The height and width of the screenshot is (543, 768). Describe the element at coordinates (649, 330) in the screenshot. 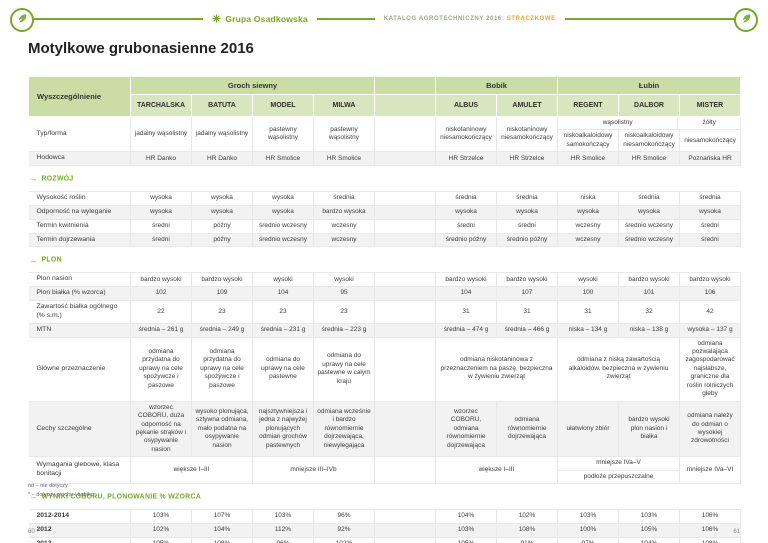

I see `table-cell: niska – 138 g` at that location.